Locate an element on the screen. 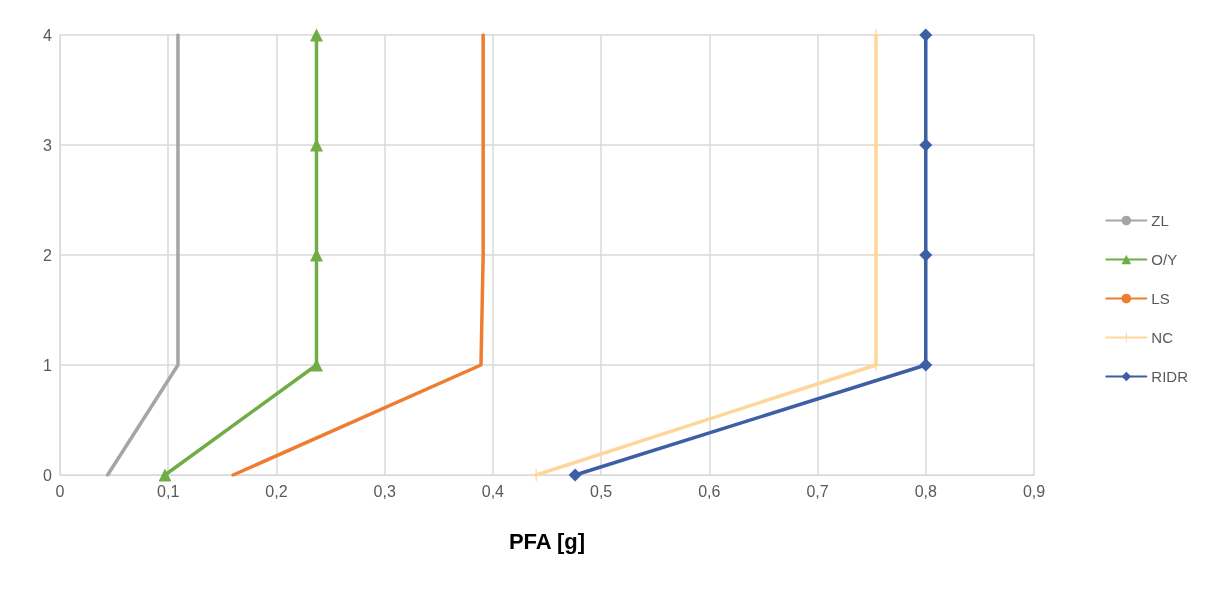 This screenshot has width=1213, height=597. x-tick-label: 0,8 is located at coordinates (925, 491).